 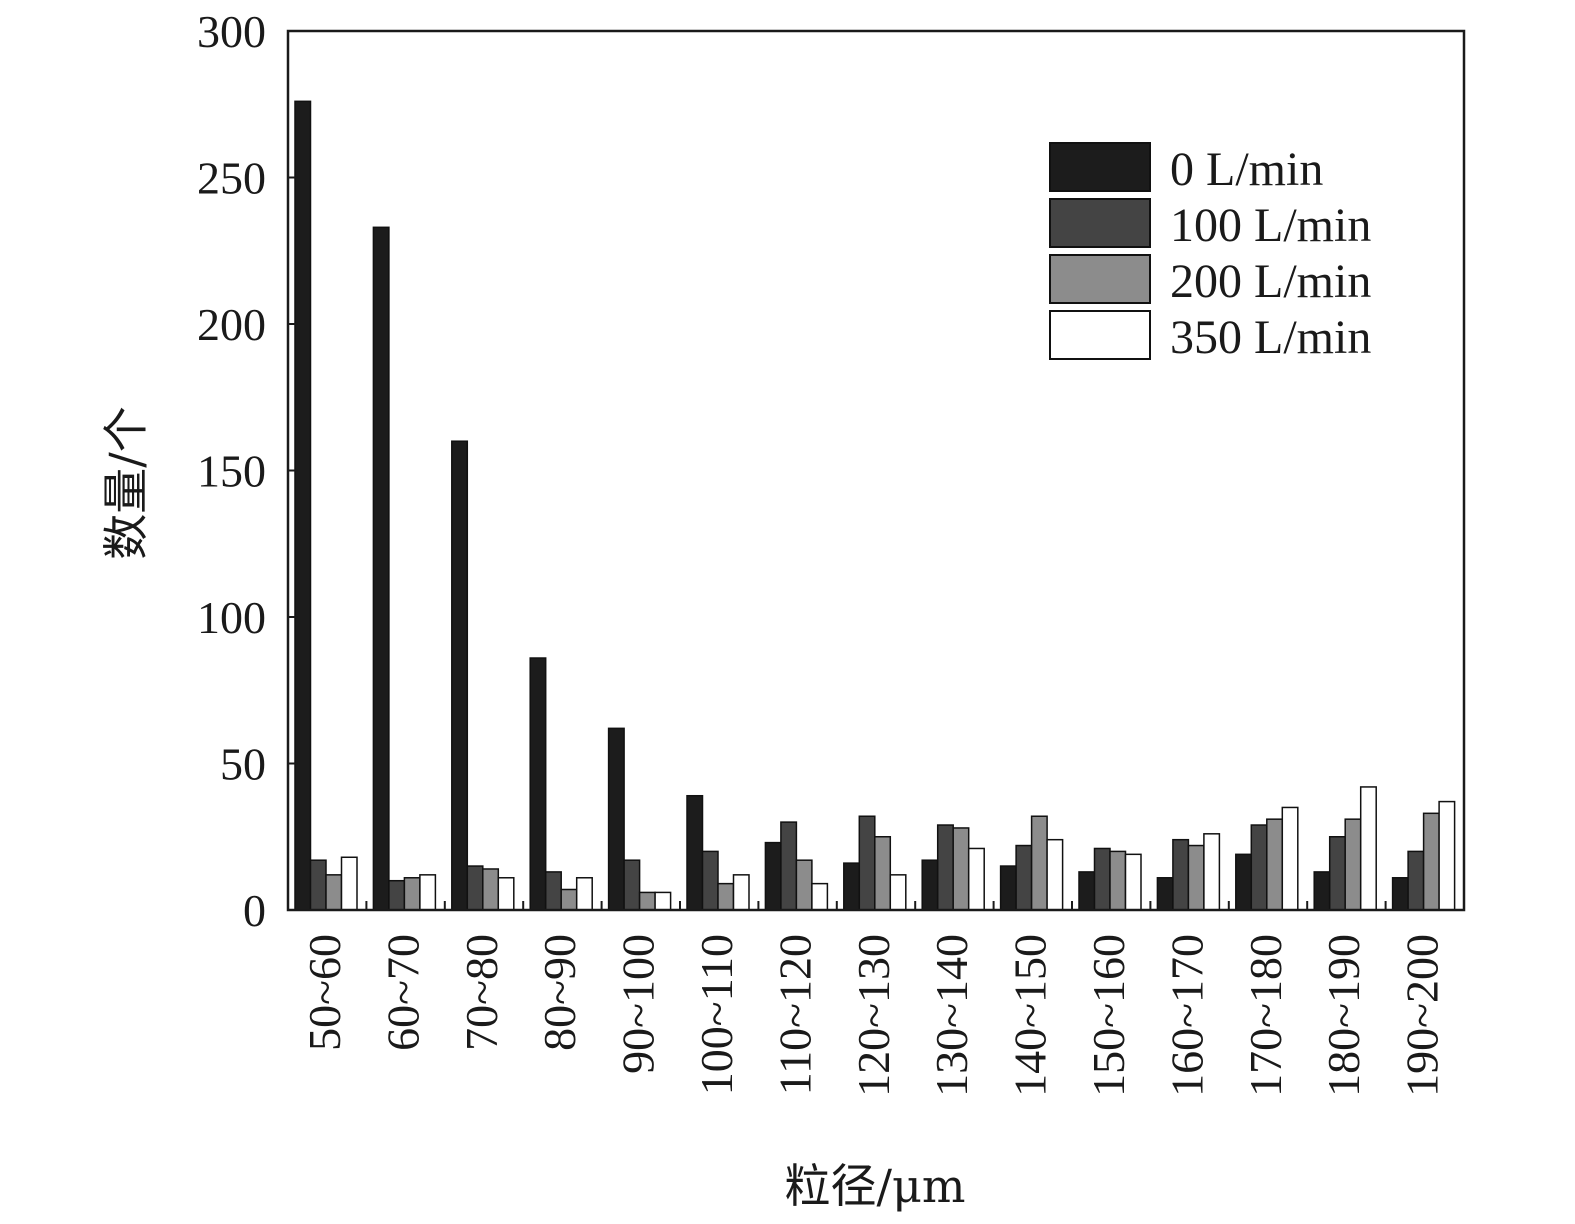 What do you see at coordinates (1447, 855) in the screenshot?
I see `bar-190~200-350 L/min` at bounding box center [1447, 855].